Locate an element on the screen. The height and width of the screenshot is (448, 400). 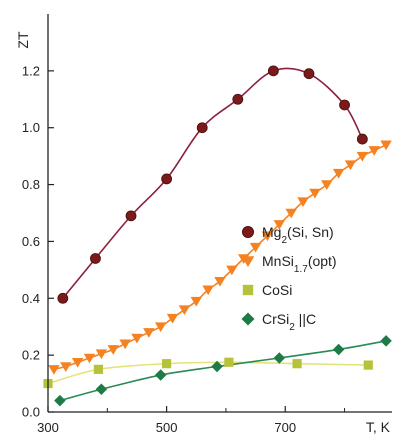
y-tick-label: 0.4 is located at coordinates (31, 298).